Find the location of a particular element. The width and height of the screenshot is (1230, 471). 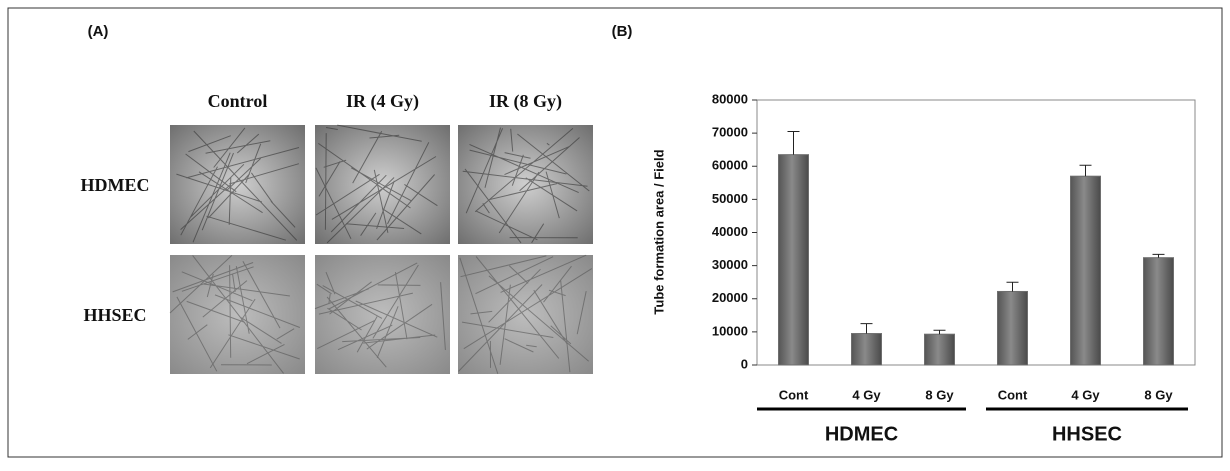

panel-label: (B) is located at coordinates (622, 31).